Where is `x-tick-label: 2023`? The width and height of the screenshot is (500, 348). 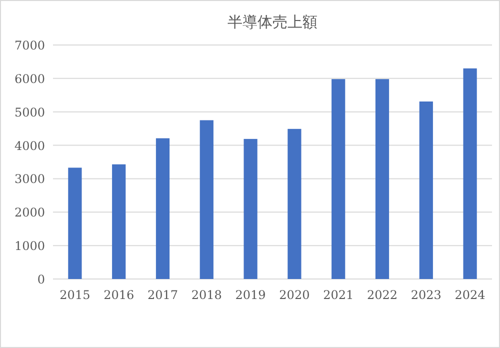 x-tick-label: 2023 is located at coordinates (426, 295).